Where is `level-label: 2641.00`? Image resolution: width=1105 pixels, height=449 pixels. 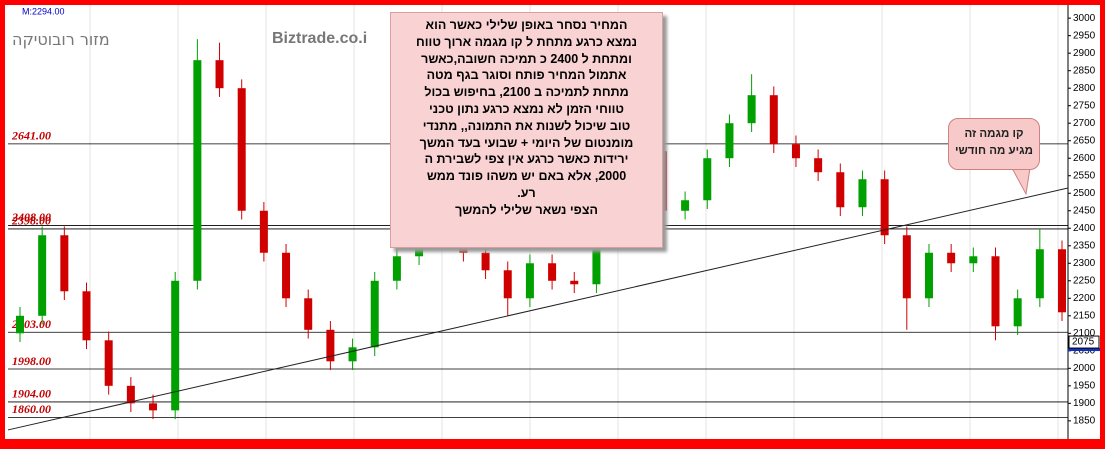
level-label: 2641.00 is located at coordinates (31, 136).